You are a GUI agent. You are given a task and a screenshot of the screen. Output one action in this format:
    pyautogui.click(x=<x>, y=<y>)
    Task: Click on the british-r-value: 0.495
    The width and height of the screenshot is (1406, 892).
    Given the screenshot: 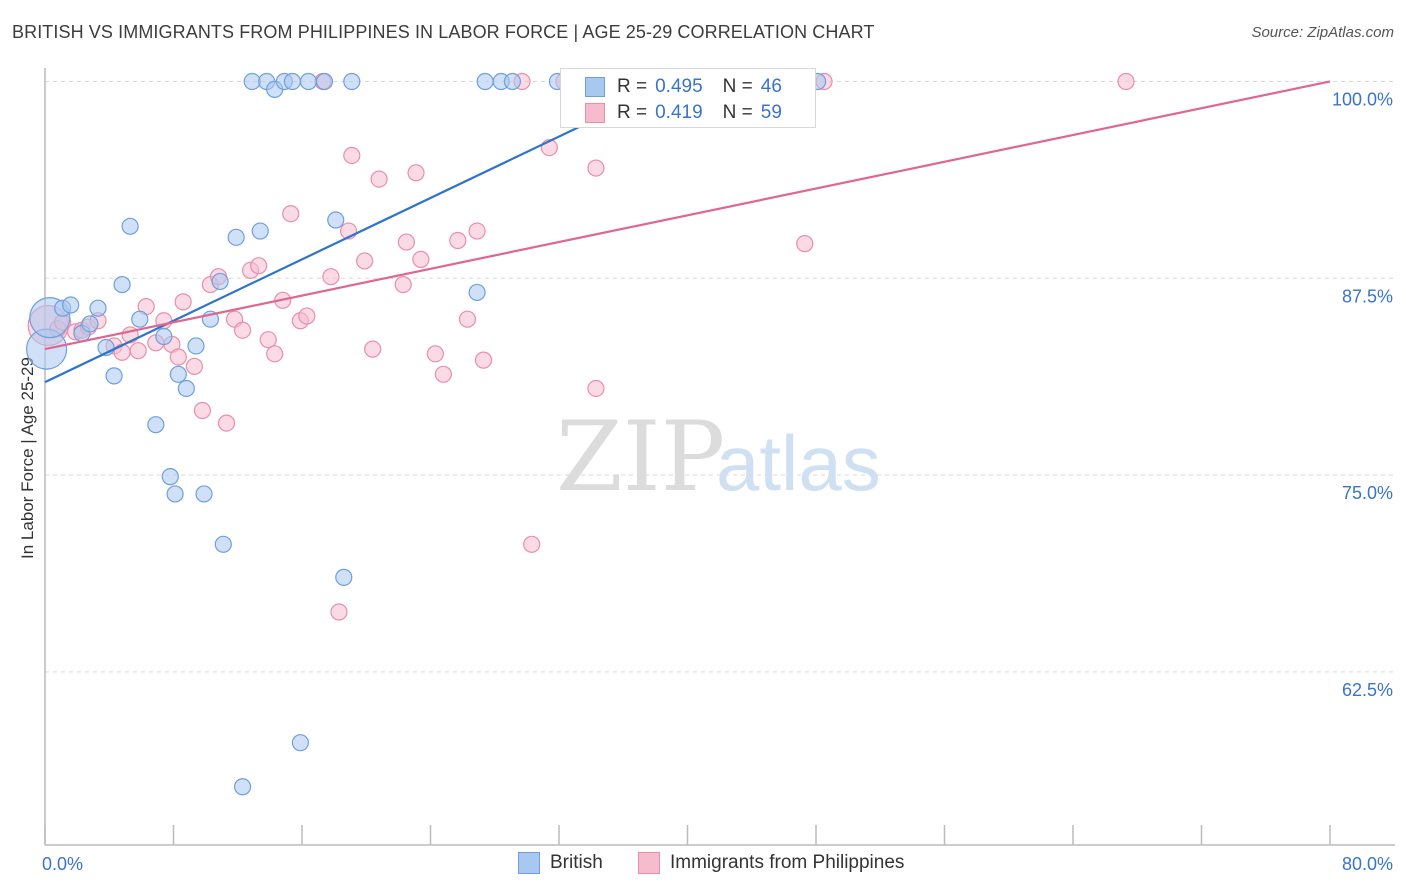 What is the action you would take?
    pyautogui.click(x=679, y=86)
    